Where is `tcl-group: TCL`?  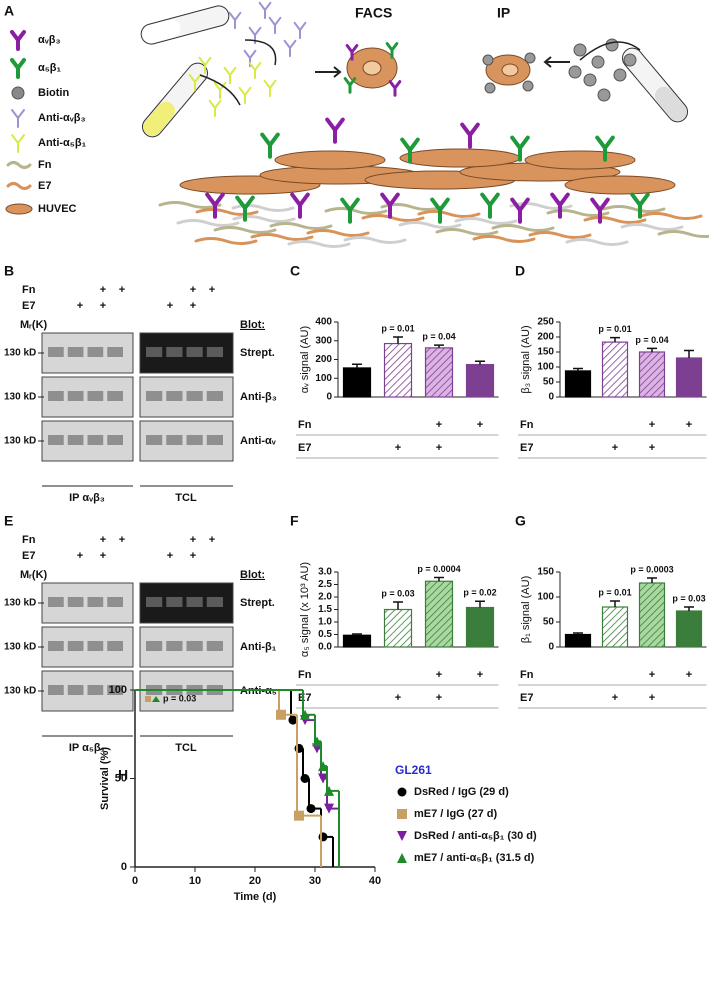
tcl-group: TCL is located at coordinates (186, 748).